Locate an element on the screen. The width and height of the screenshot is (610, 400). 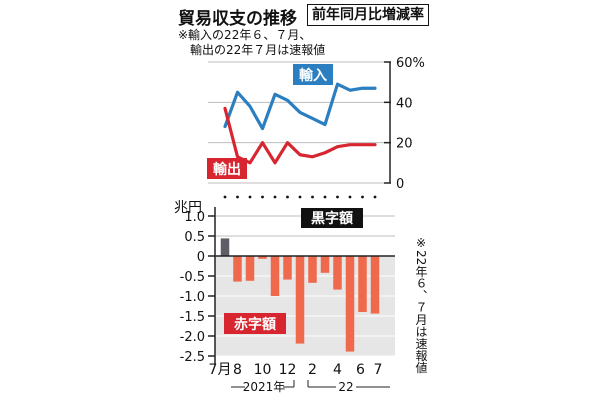
year-label-bg-2021 is located at coordinates (264, 386).